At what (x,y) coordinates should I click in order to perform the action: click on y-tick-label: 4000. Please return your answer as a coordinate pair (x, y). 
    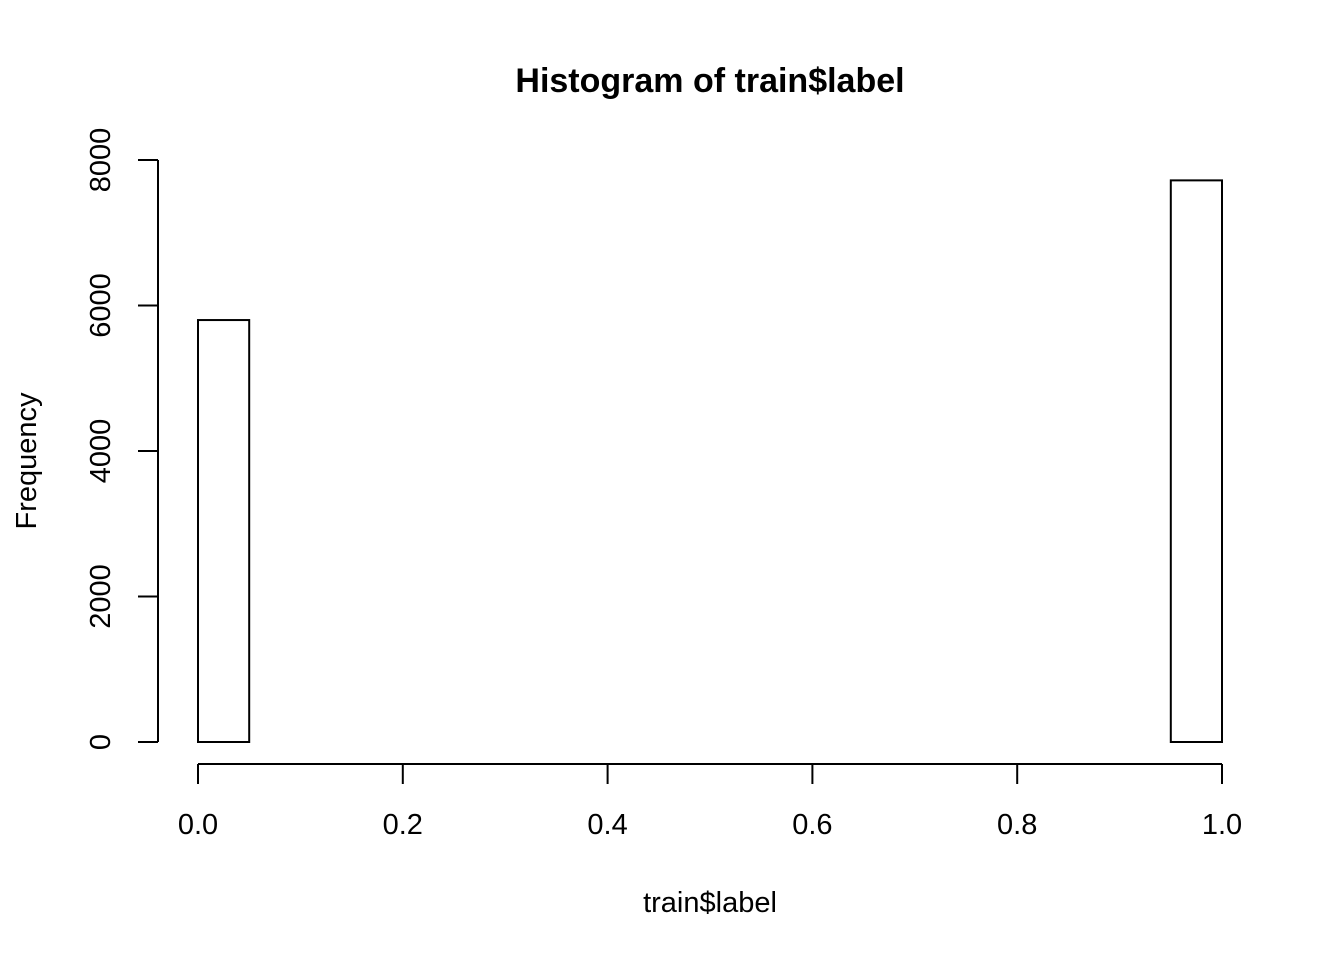
    Looking at the image, I should click on (101, 451).